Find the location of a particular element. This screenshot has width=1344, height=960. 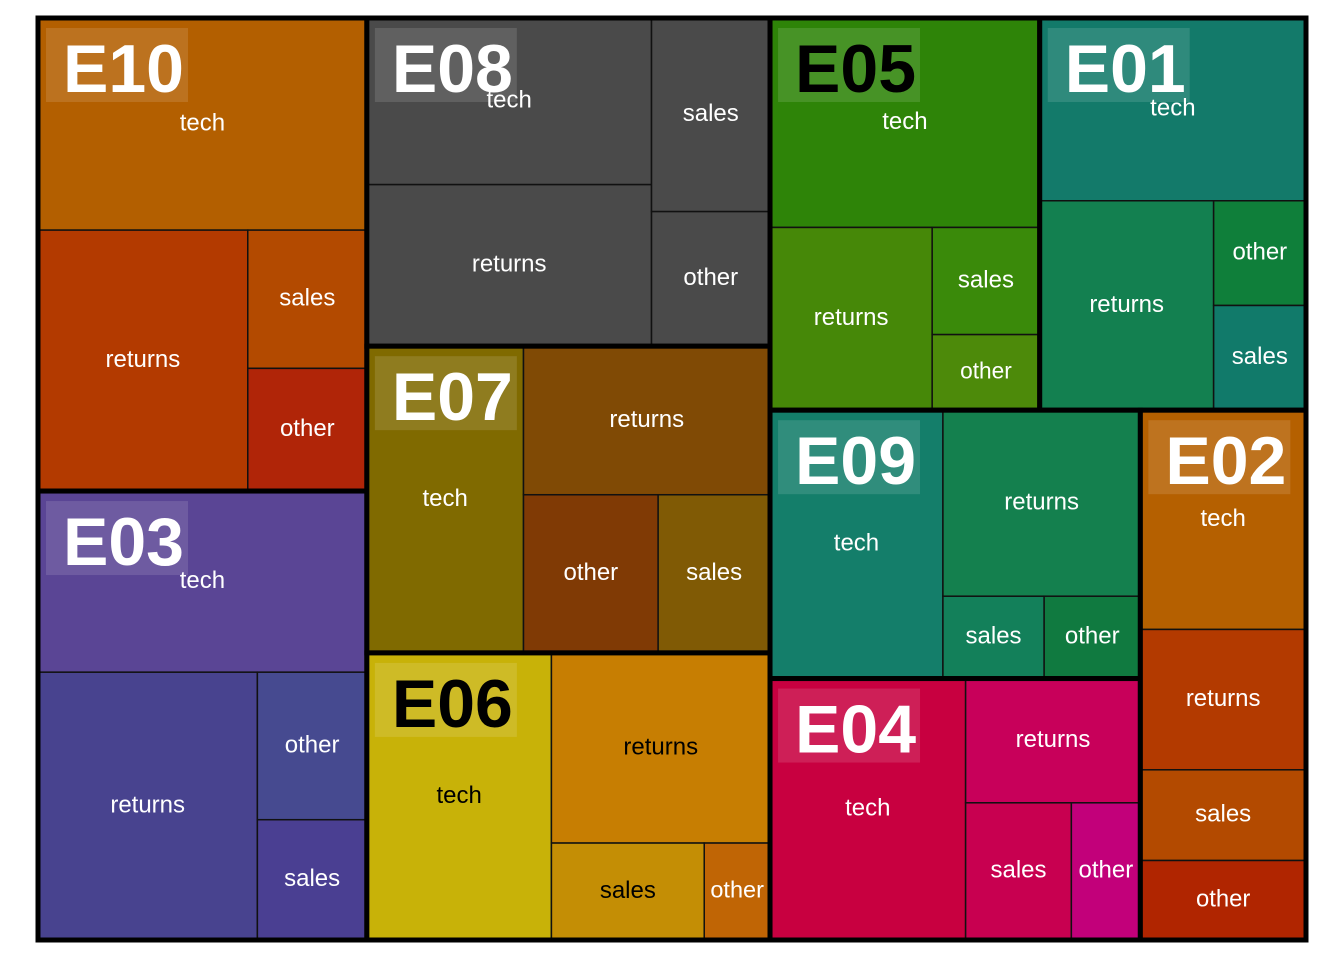

group-label: E08 is located at coordinates (452, 69).